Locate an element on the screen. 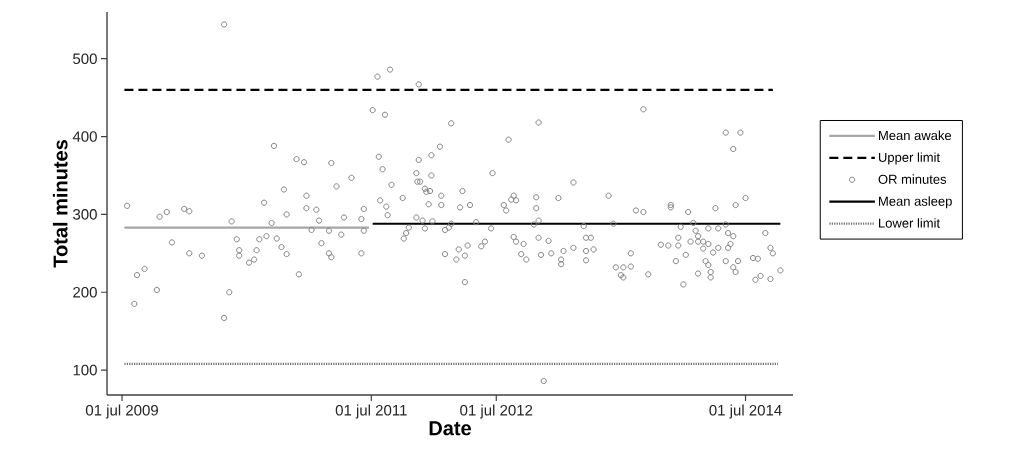  legend-label: Mean awake is located at coordinates (915, 135).